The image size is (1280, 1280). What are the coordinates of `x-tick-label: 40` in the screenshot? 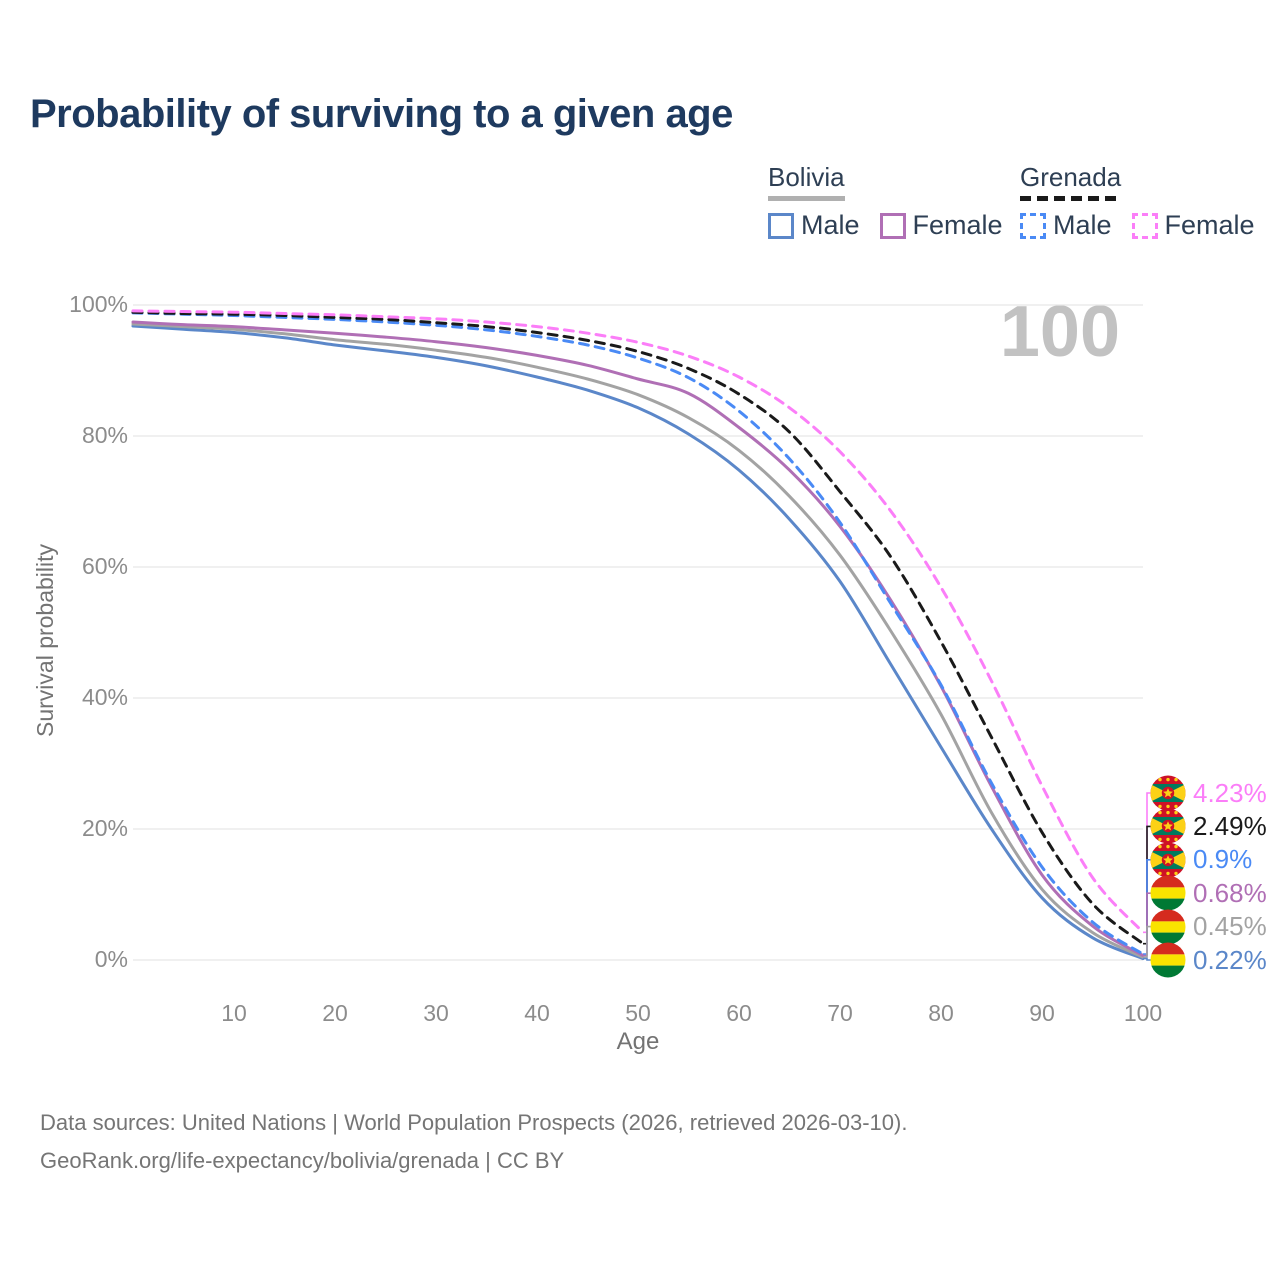 It's located at (537, 1013).